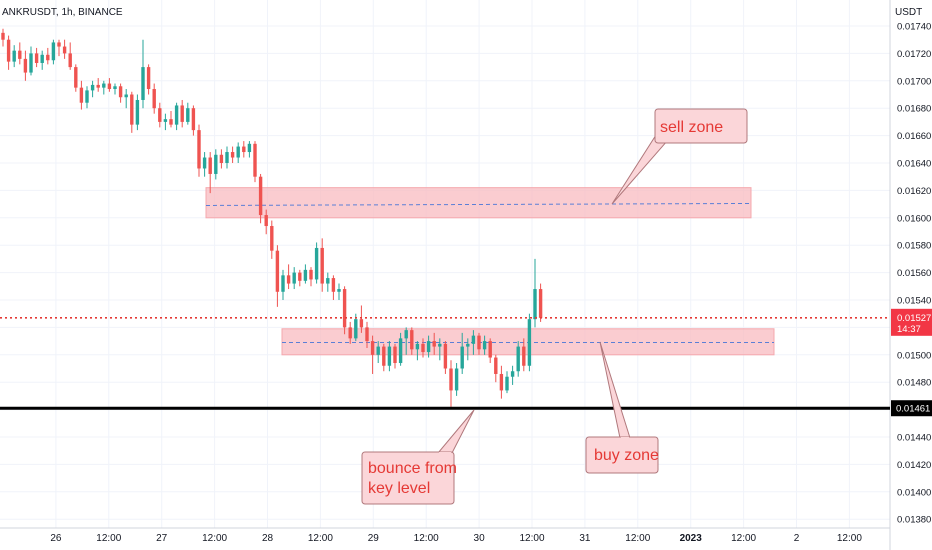  I want to click on callout-tail, so click(615, 390).